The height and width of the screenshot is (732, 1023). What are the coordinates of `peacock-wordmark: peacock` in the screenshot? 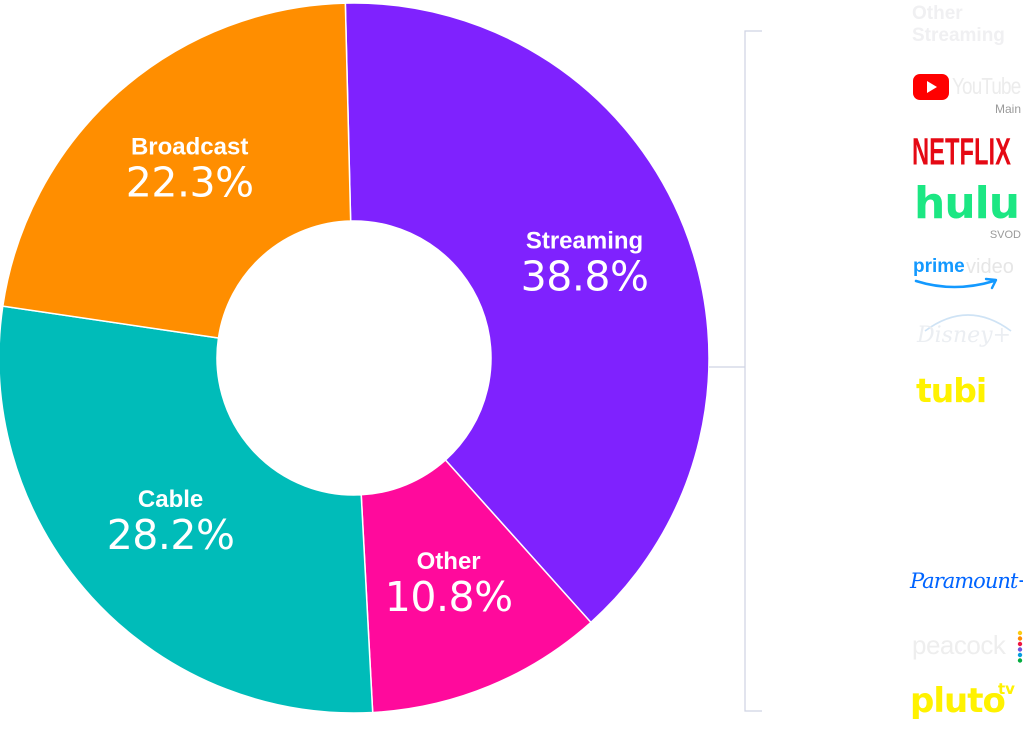 It's located at (959, 645).